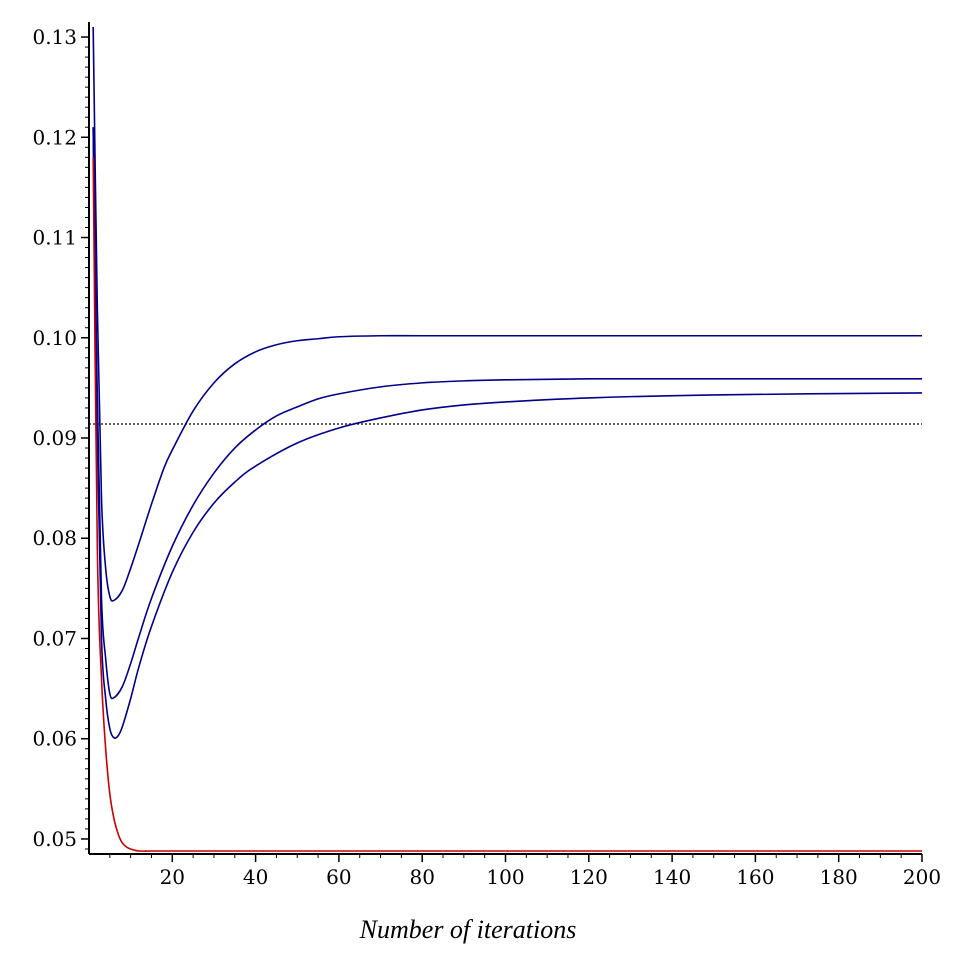  What do you see at coordinates (54, 739) in the screenshot?
I see `y-tick-label: 0.06` at bounding box center [54, 739].